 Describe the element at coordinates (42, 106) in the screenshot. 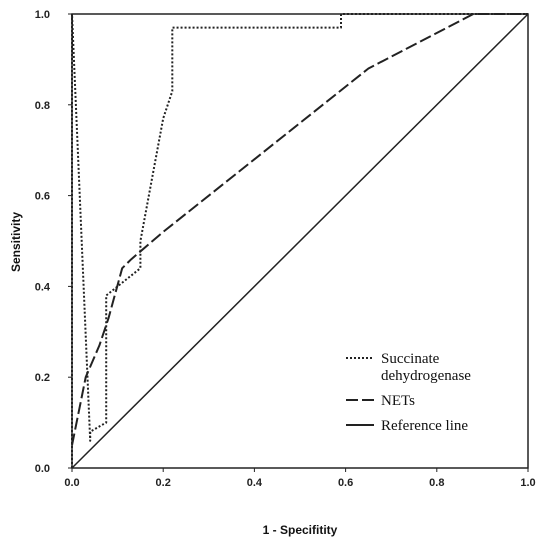

I see `y-tick-label: 0.8` at that location.